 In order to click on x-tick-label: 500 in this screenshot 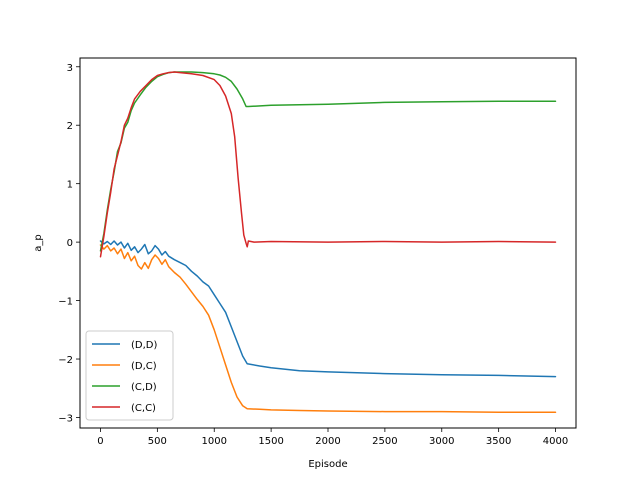, I will do `click(157, 441)`.